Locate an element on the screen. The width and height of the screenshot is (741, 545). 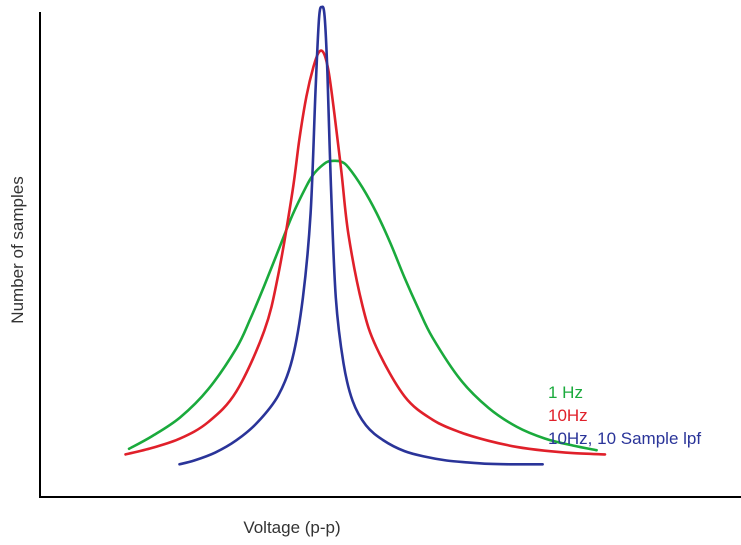
legend: 1 Hz 10Hz 10Hz, 10 Sample lpf is located at coordinates (624, 415).